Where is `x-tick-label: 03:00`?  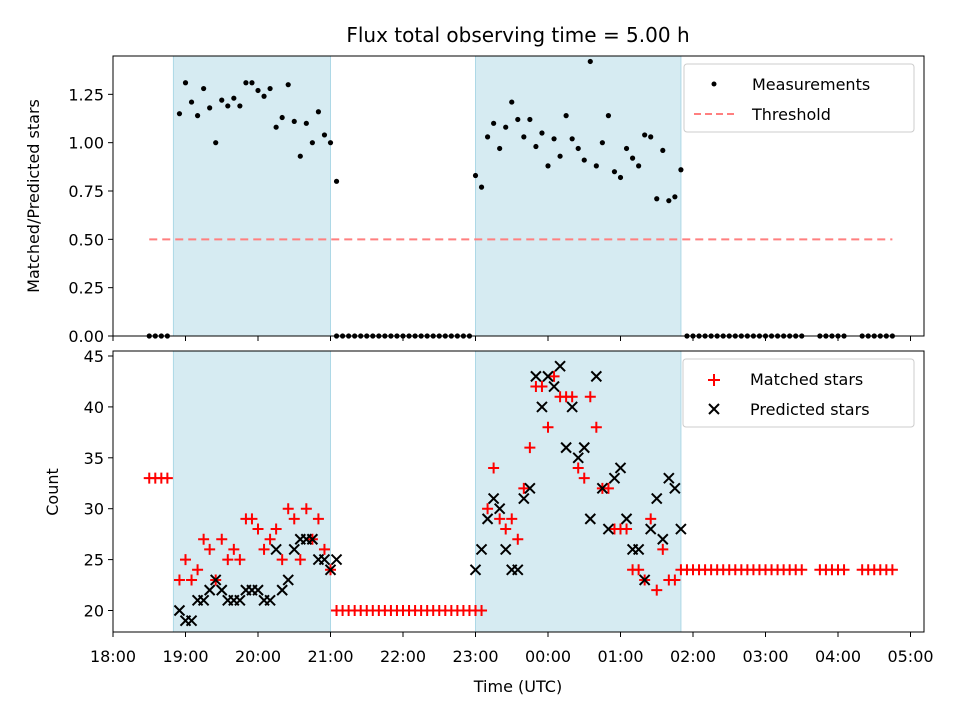
x-tick-label: 03:00 is located at coordinates (765, 656).